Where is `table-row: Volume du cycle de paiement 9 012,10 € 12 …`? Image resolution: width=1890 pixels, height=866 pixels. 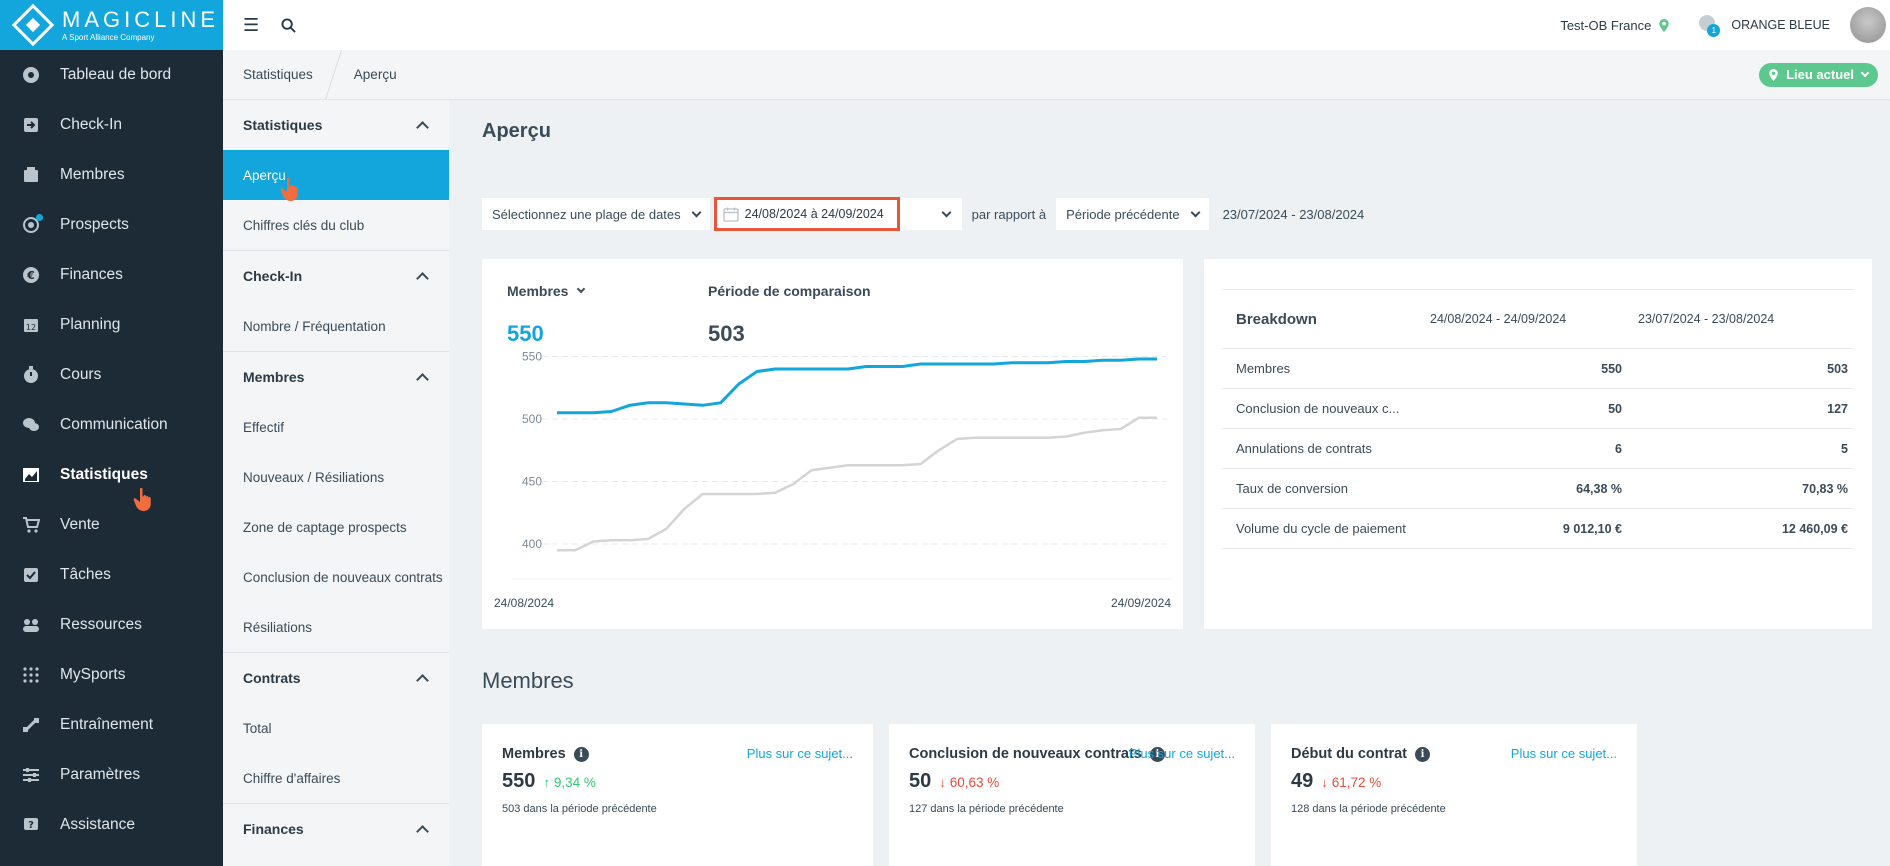 table-row: Volume du cycle de paiement 9 012,10 € 12 … is located at coordinates (1538, 529).